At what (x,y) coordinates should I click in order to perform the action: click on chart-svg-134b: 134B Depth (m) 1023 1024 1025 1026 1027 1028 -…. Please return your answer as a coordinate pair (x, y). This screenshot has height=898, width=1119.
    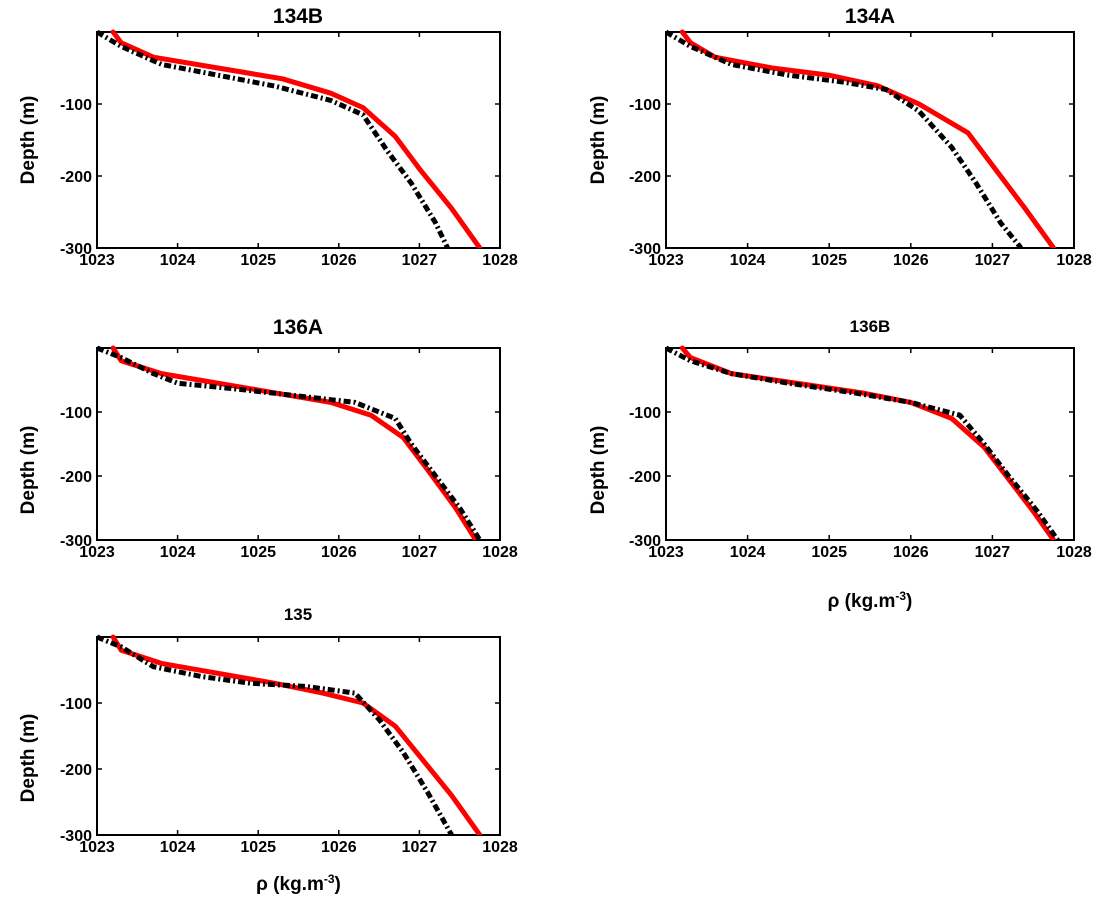
    Looking at the image, I should click on (268, 137).